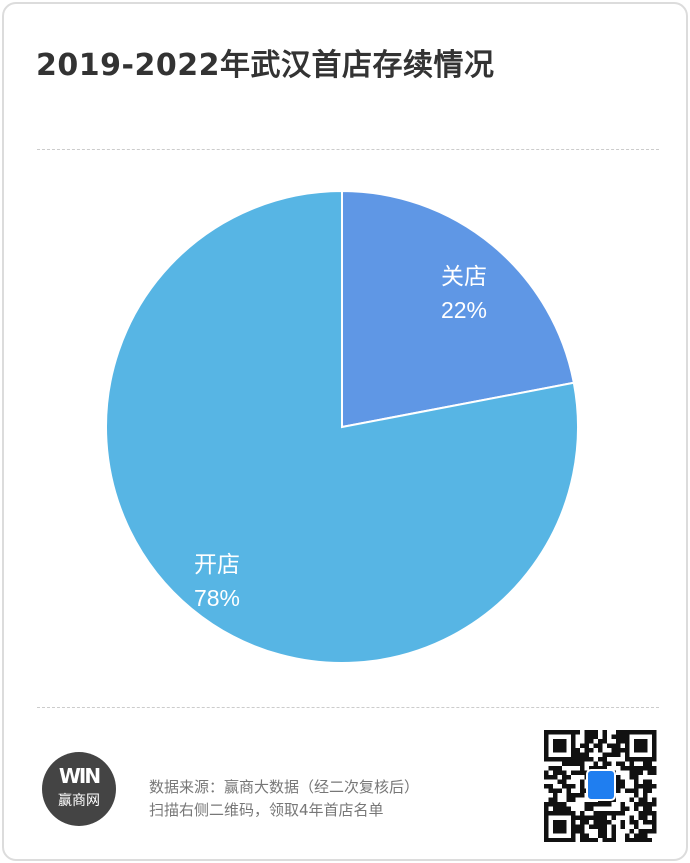 The image size is (690, 863). I want to click on chart-title: 2019-2022年武汉首店存续情况, so click(265, 65).